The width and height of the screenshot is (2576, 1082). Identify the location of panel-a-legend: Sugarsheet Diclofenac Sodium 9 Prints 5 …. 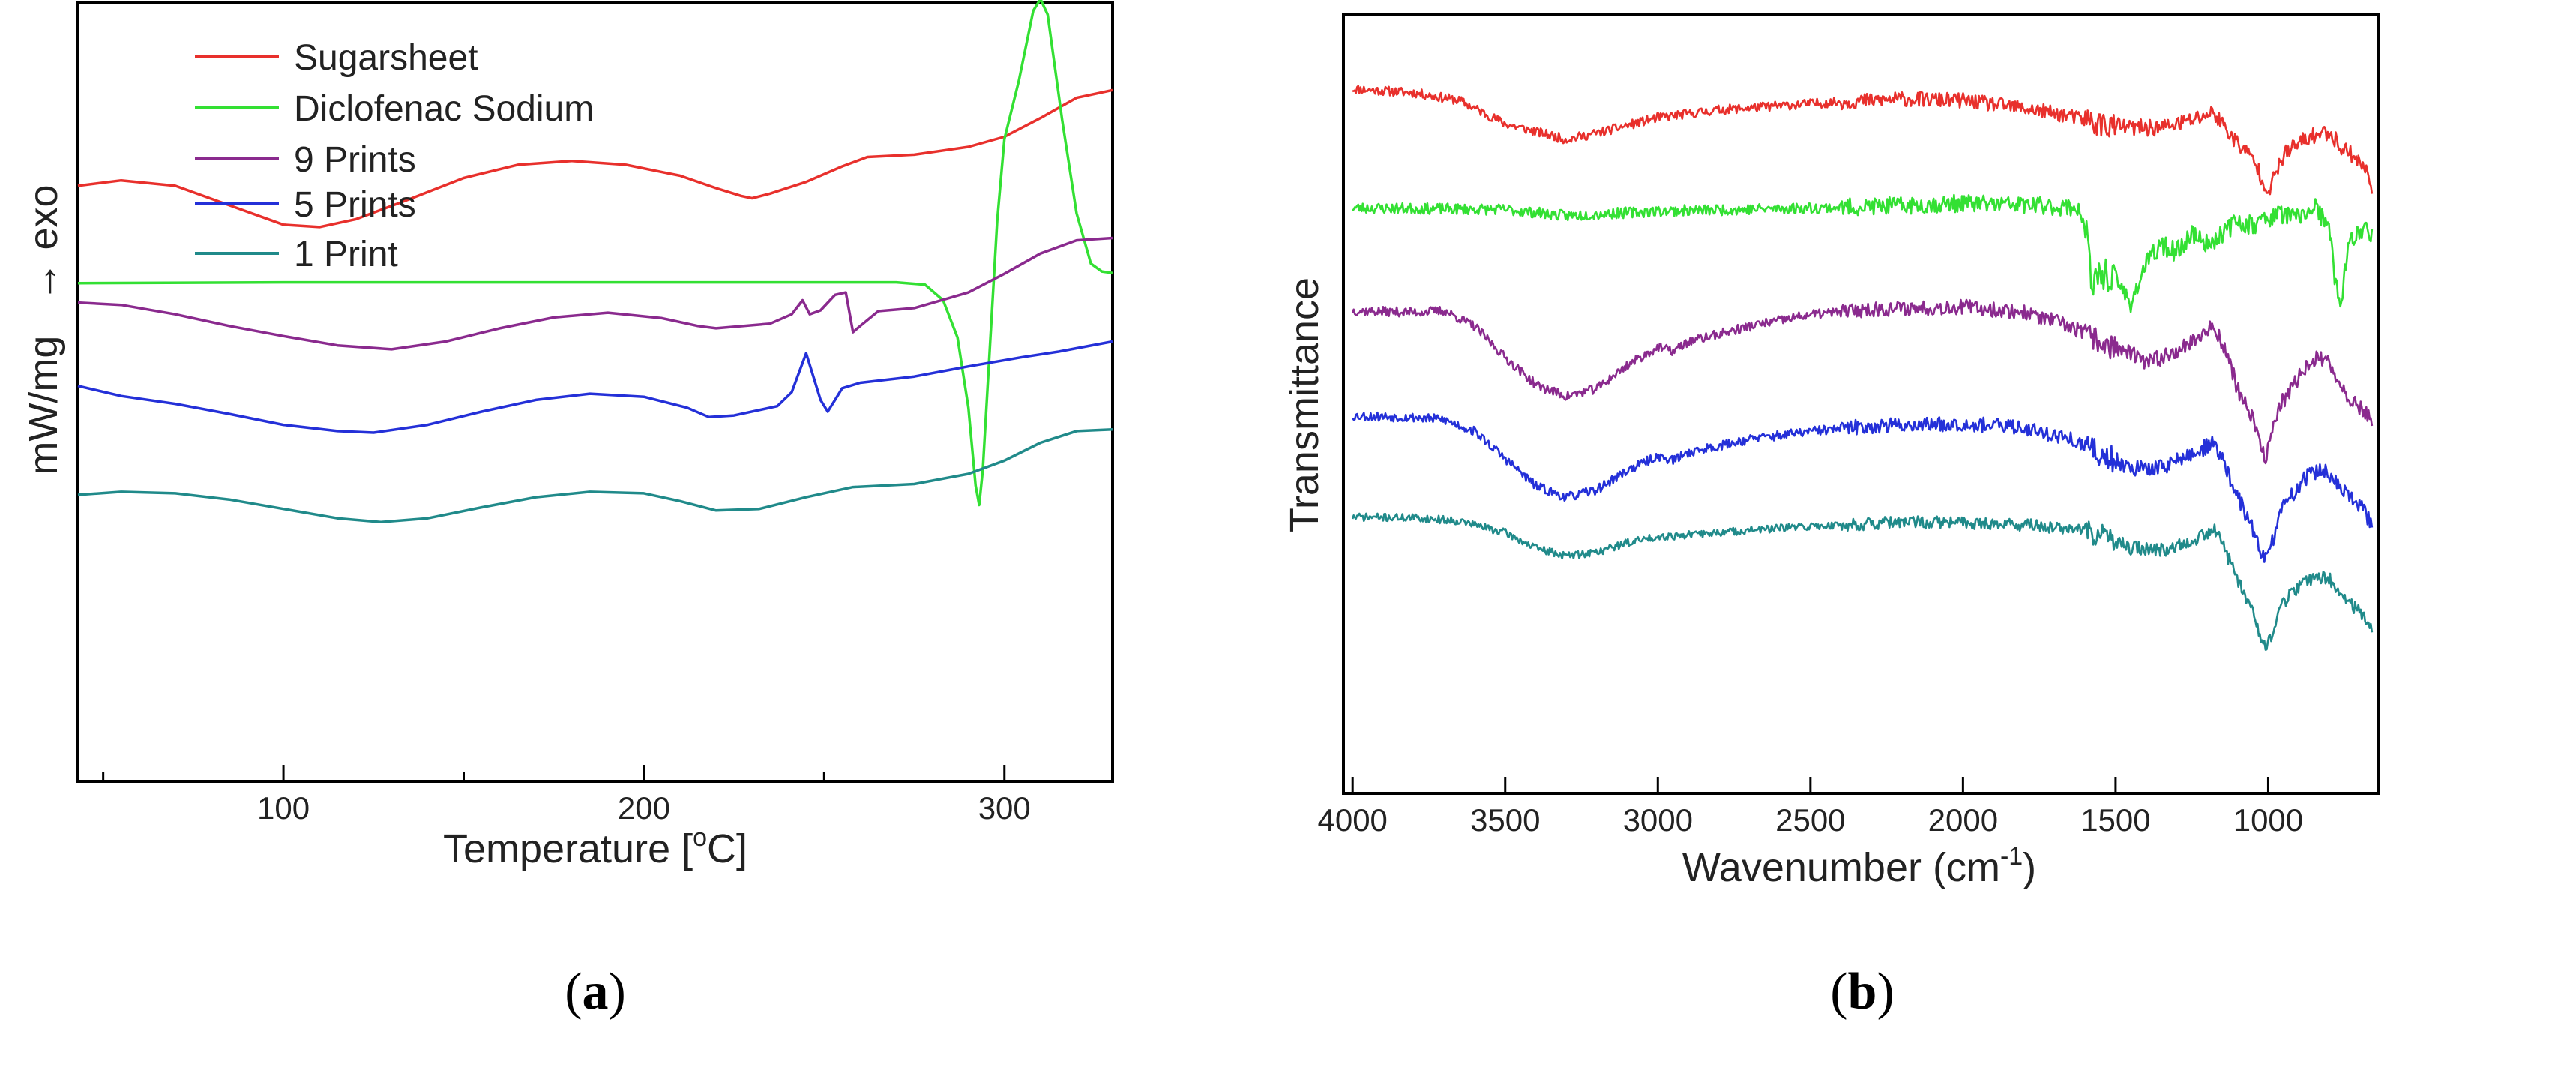
(394, 156).